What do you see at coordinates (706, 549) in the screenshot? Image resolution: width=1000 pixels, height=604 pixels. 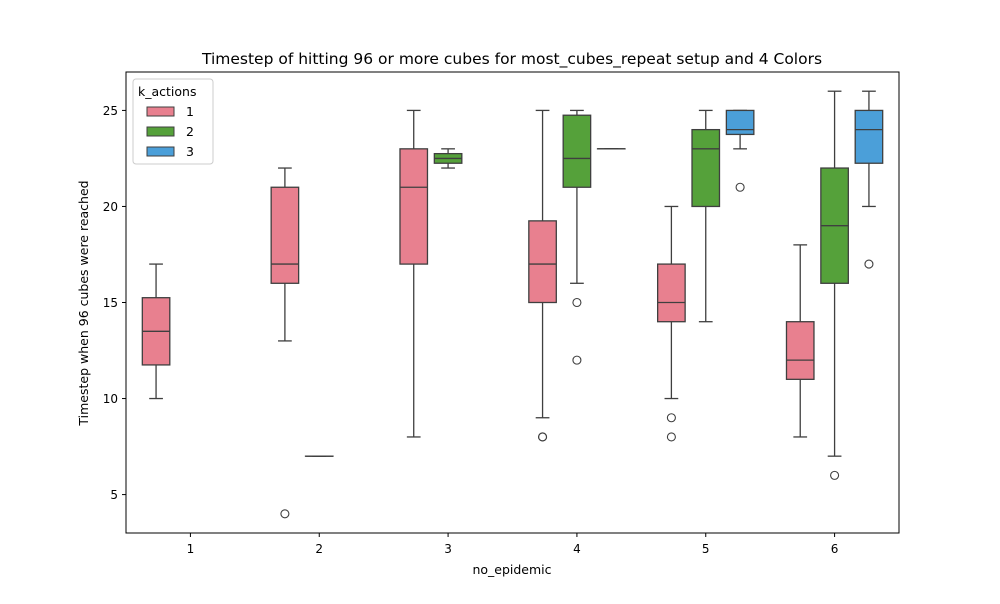 I see `x-tick-label: 5` at bounding box center [706, 549].